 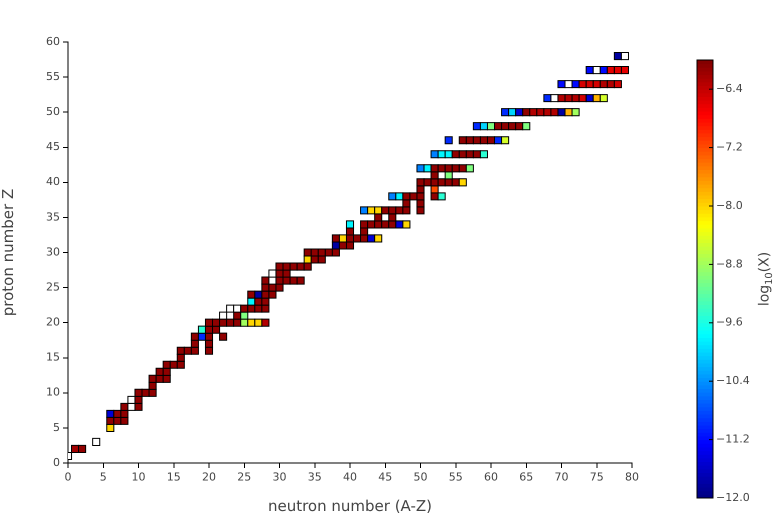 I want to click on color-bar-label: −7.2, so click(x=729, y=147).